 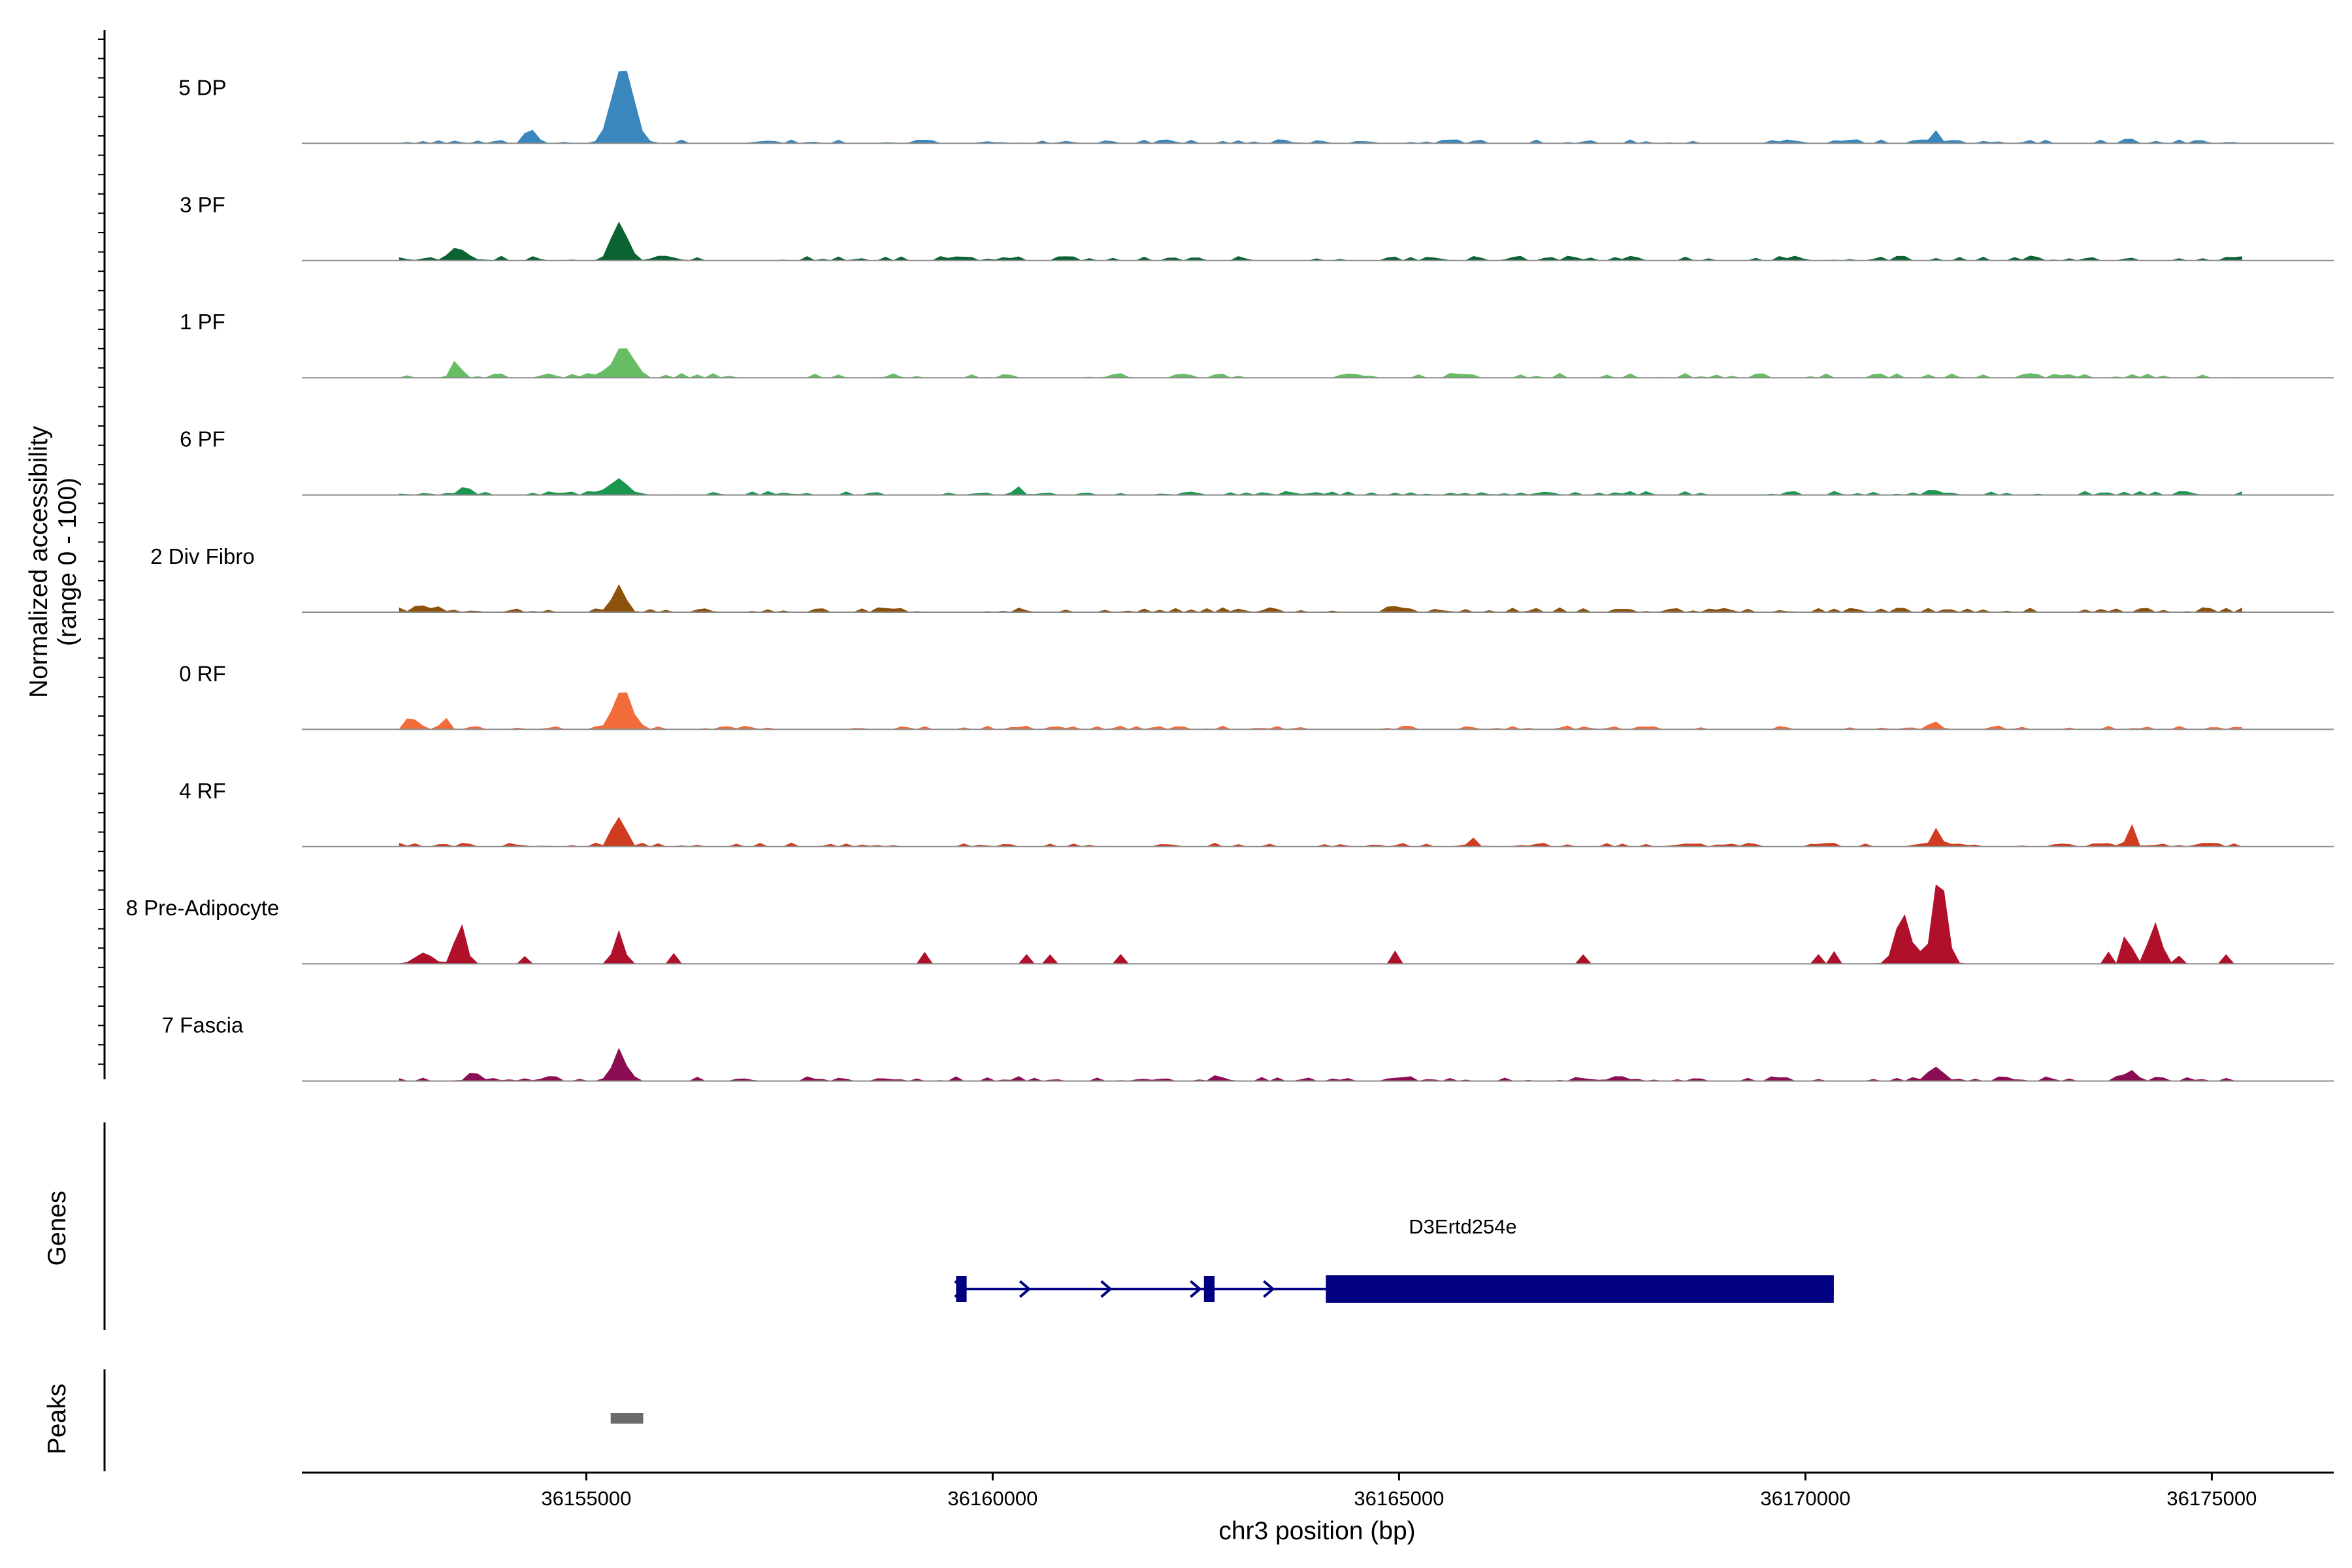 What do you see at coordinates (203, 908) in the screenshot?
I see `track-label-8-pre-adipocyte: 8 Pre-Adipocyte` at bounding box center [203, 908].